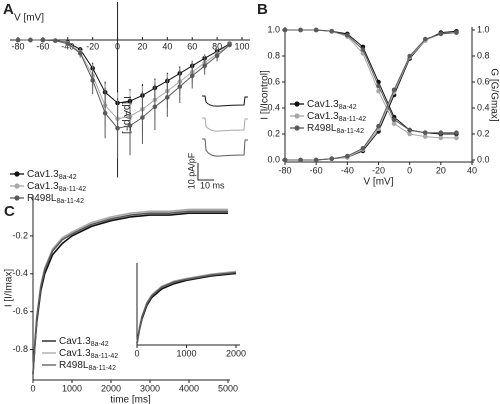 This screenshot has width=500, height=404. Describe the element at coordinates (273, 55) in the screenshot. I see `y-tick-label: 0.8` at that location.